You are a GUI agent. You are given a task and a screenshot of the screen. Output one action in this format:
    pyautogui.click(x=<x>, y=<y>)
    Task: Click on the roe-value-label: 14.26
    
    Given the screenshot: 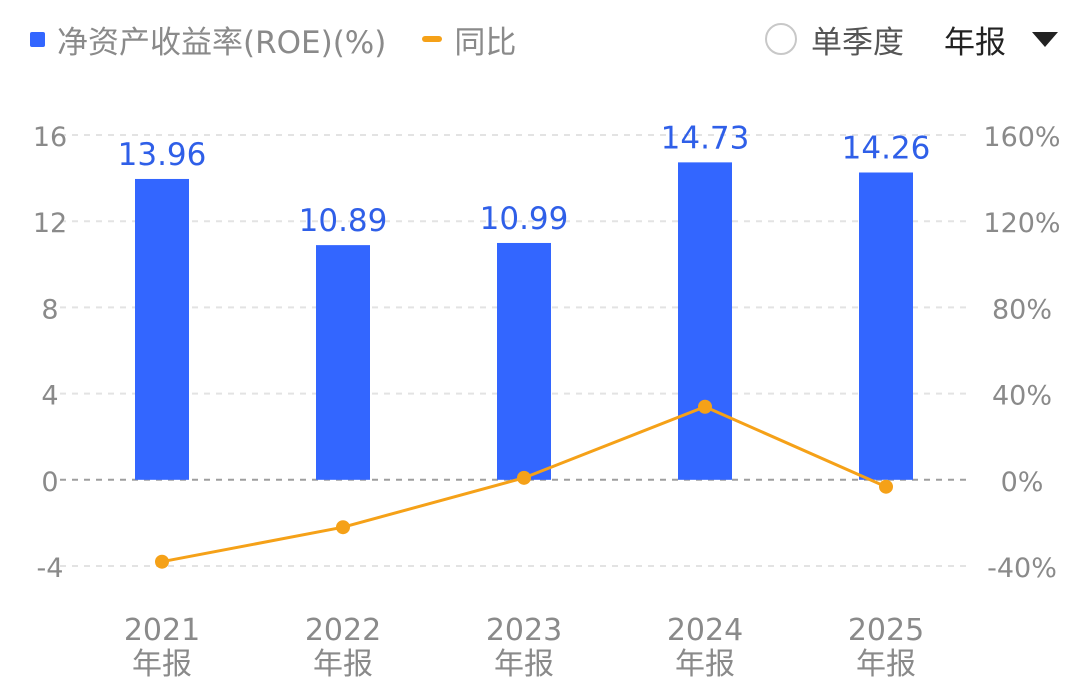 What is the action you would take?
    pyautogui.click(x=886, y=148)
    